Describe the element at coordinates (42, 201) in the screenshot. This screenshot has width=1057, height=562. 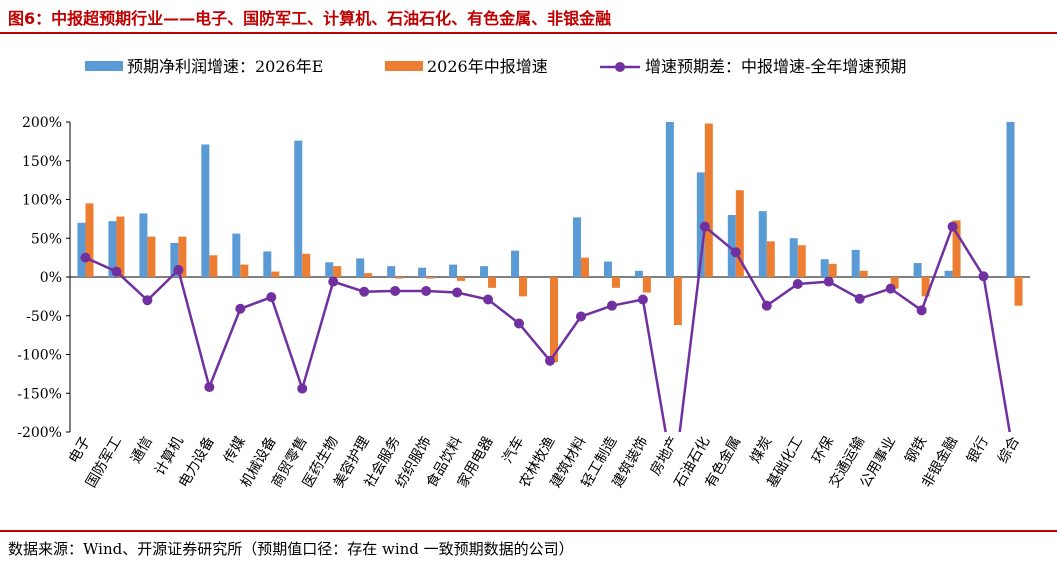
I see `y-tick-label: 100%` at that location.